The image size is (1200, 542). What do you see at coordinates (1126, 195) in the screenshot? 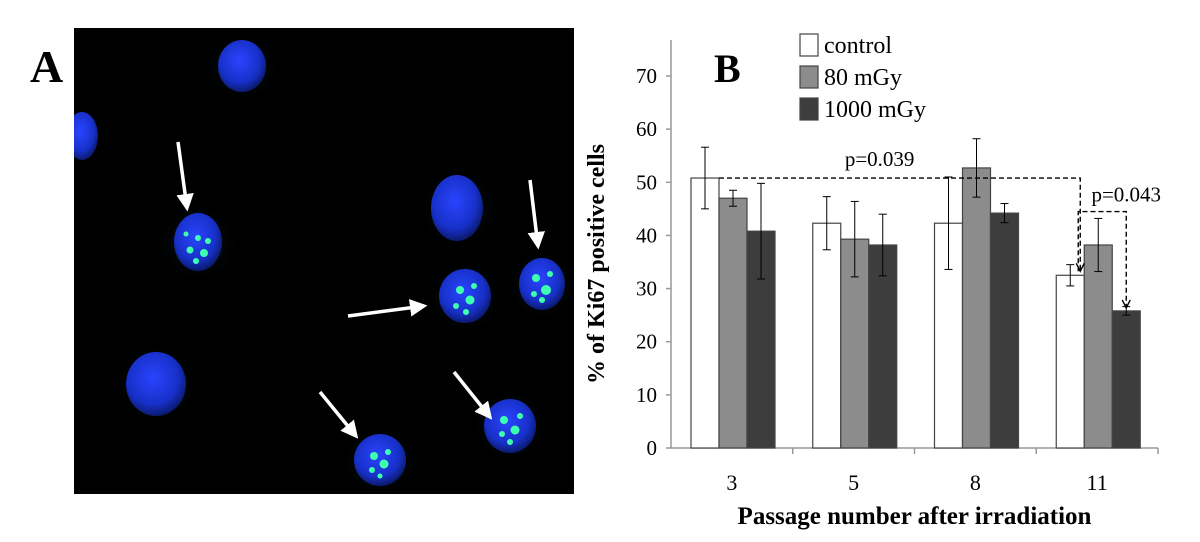
I see `significance-label: p=0.043` at bounding box center [1126, 195].